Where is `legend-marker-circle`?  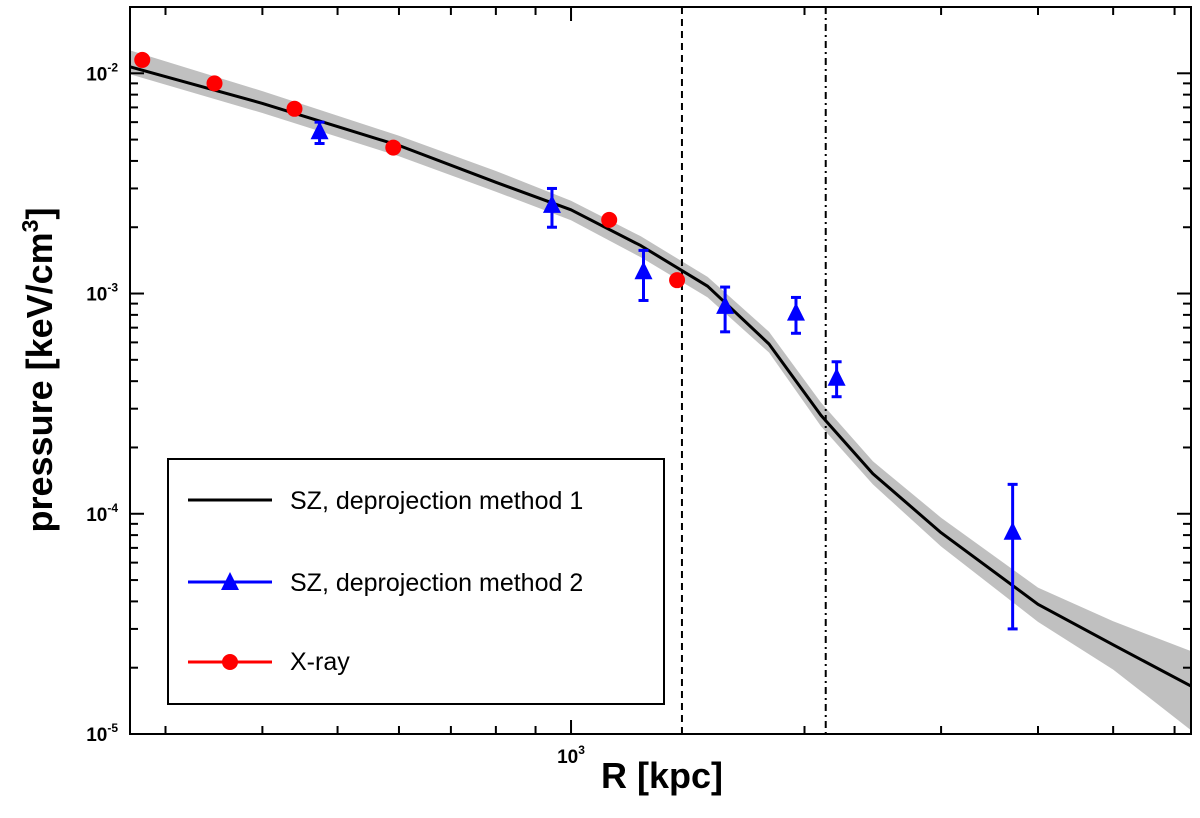
legend-marker-circle is located at coordinates (230, 662).